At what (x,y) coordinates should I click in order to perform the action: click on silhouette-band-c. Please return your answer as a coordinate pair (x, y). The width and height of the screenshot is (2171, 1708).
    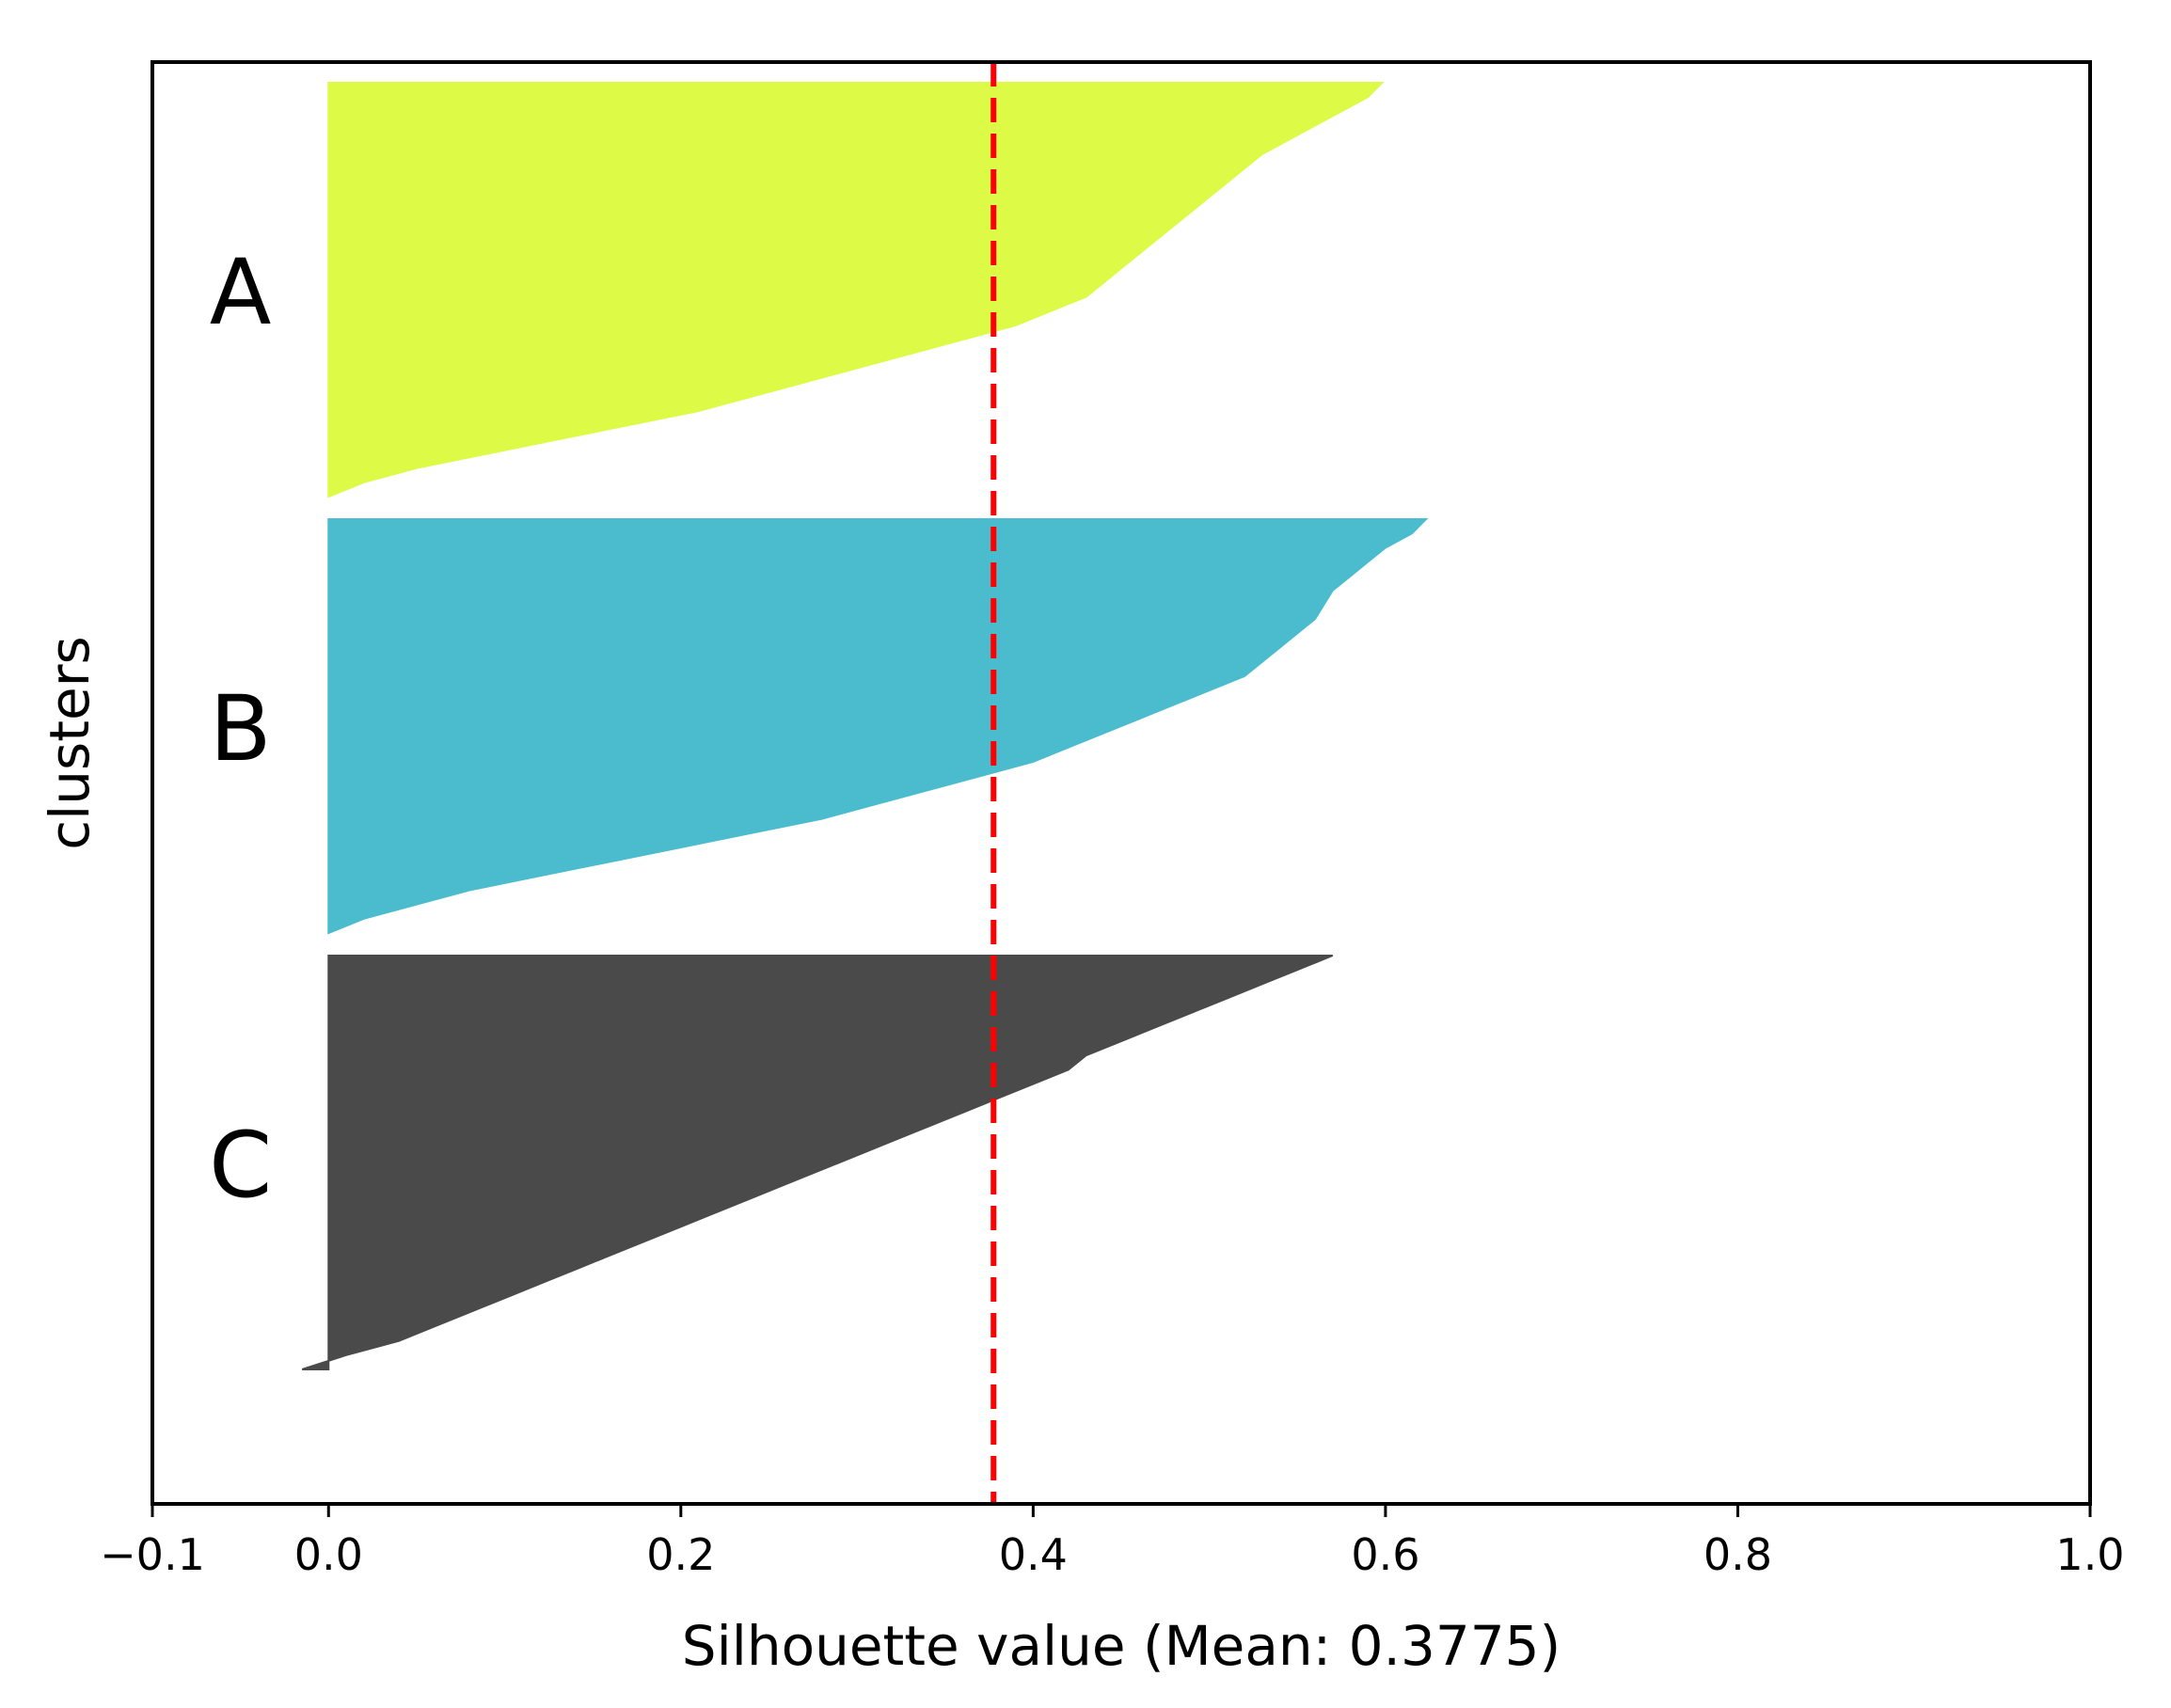
    Looking at the image, I should click on (817, 1162).